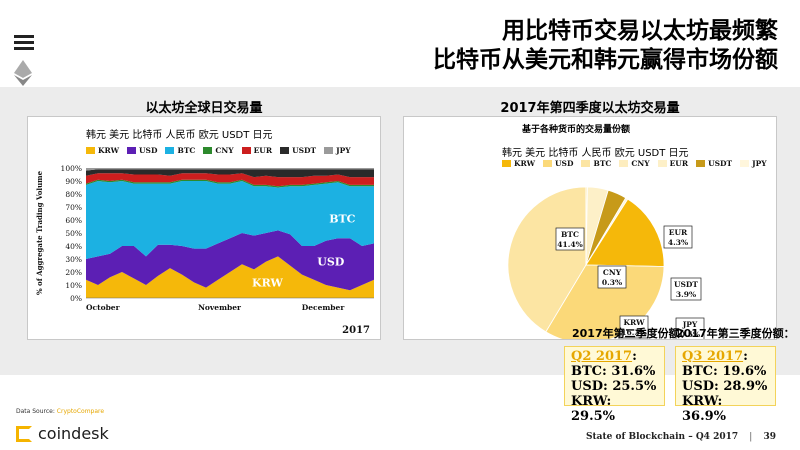 The image size is (800, 450). Describe the element at coordinates (73, 220) in the screenshot. I see `y-tick-label: 60%` at that location.